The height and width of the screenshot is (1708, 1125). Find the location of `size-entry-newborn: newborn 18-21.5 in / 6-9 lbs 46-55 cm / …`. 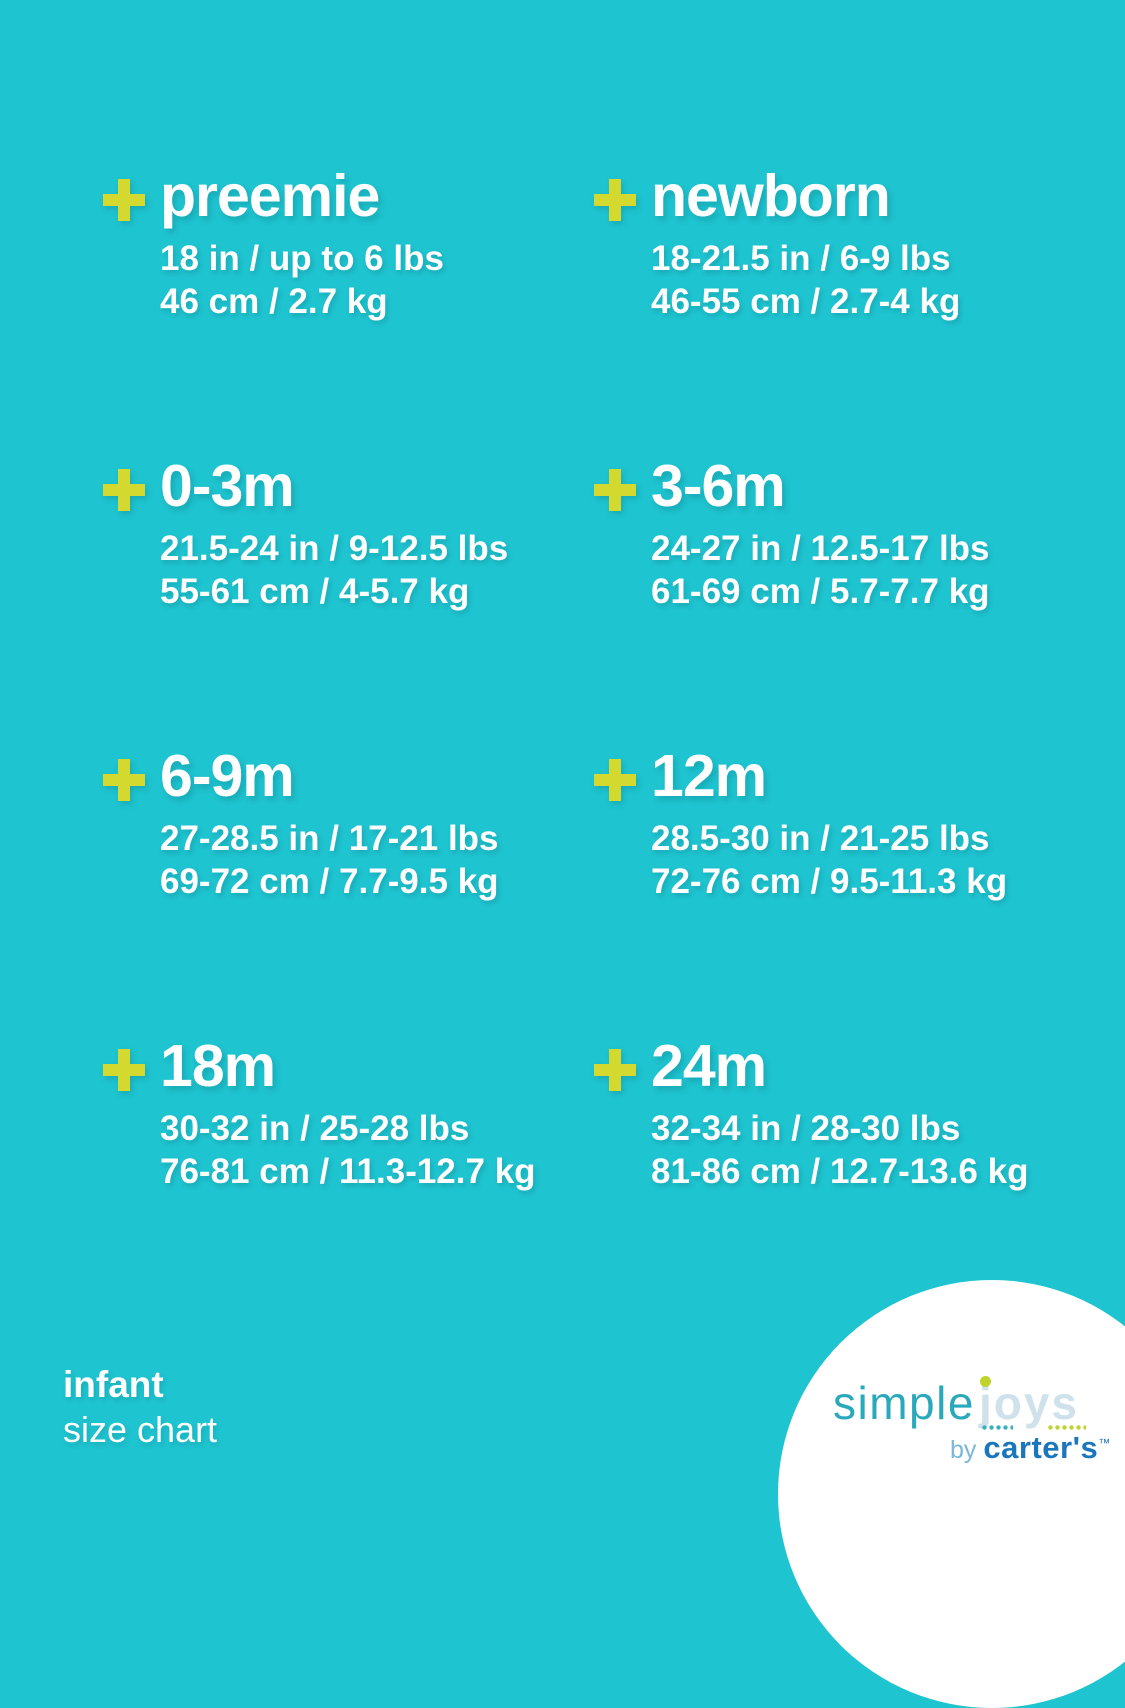

size-entry-newborn: newborn 18-21.5 in / 6-9 lbs 46-55 cm / … is located at coordinates (777, 245).